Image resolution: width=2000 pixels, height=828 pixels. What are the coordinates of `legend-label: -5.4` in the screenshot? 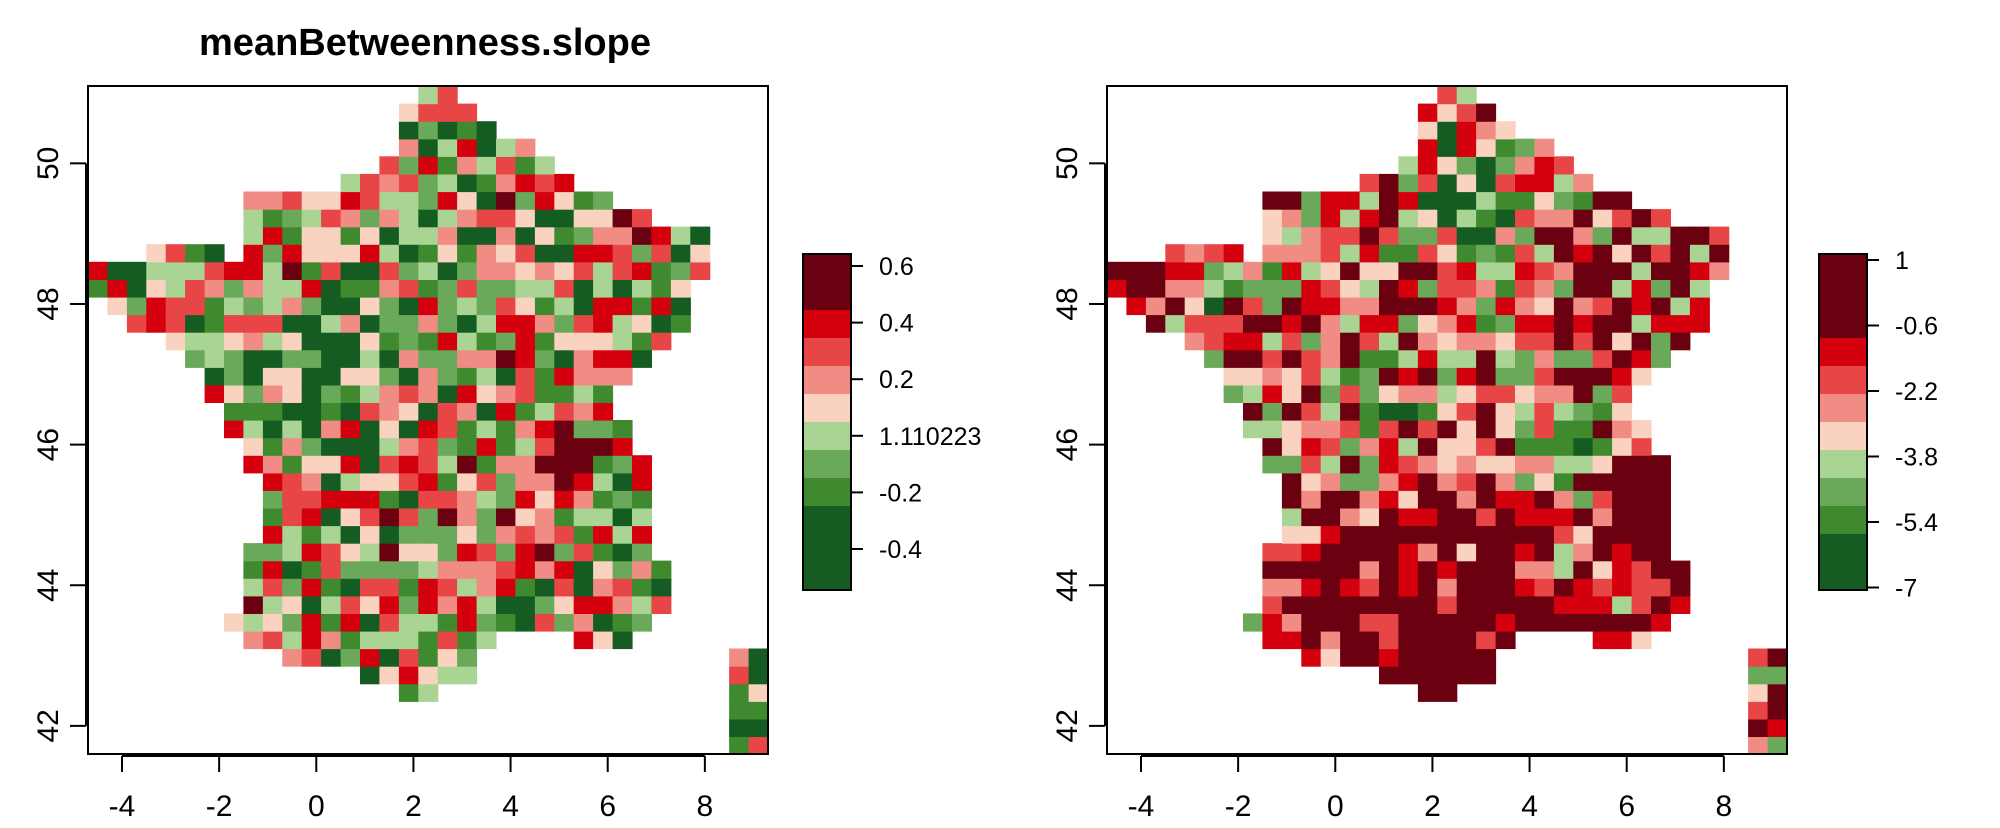 It's located at (1916, 523).